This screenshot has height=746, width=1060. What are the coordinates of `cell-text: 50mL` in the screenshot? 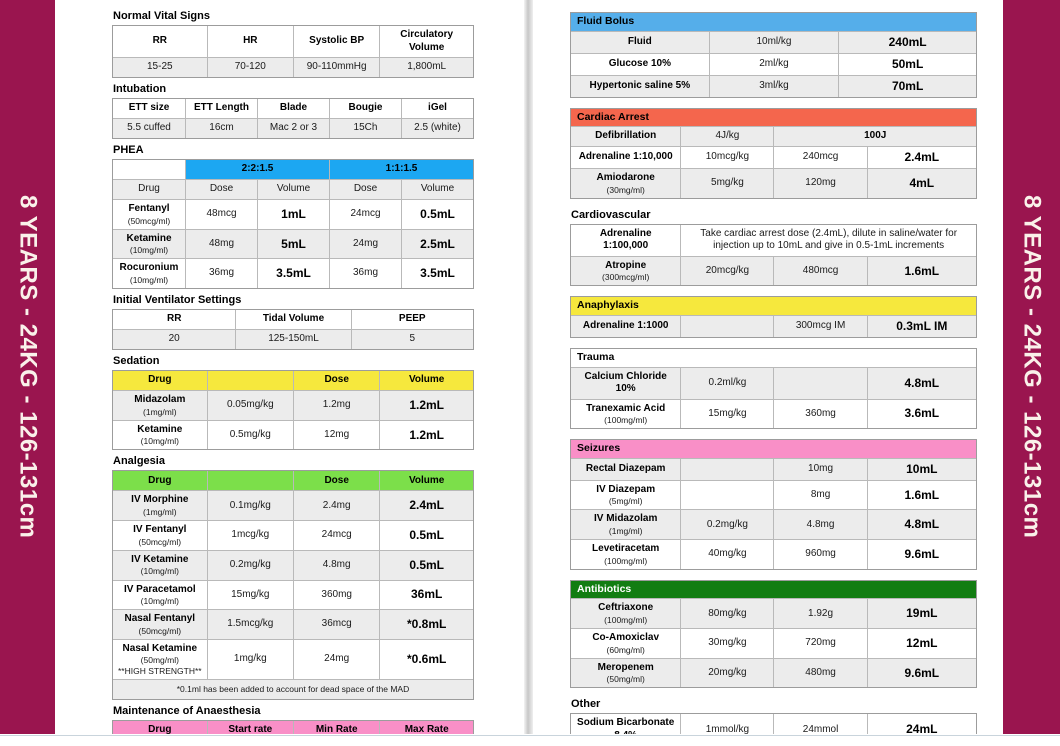 It's located at (907, 63).